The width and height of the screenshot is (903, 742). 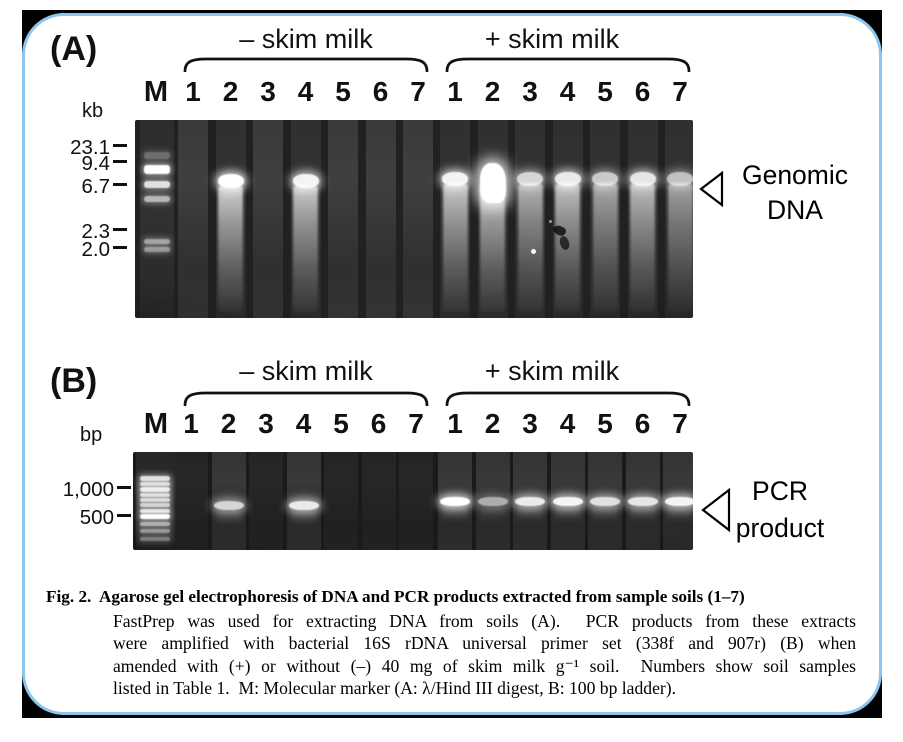 What do you see at coordinates (157, 219) in the screenshot?
I see `marker-lane` at bounding box center [157, 219].